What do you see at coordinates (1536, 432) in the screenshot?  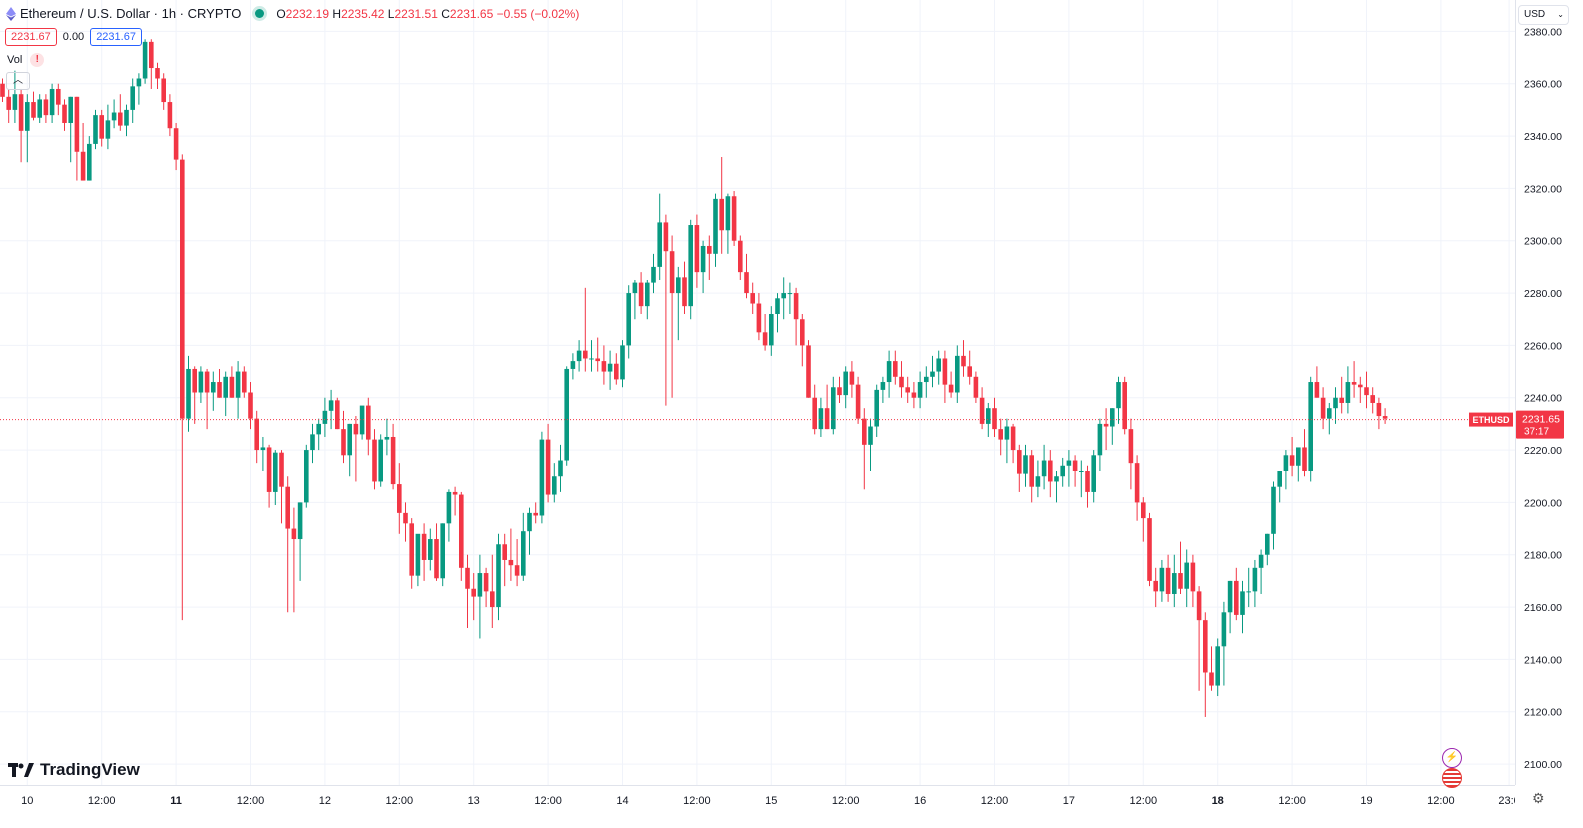 I see `candle-countdown: 37:17` at bounding box center [1536, 432].